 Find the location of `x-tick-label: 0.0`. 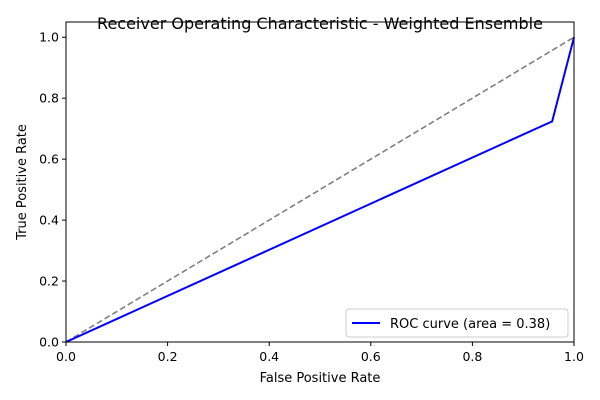

x-tick-label: 0.0 is located at coordinates (66, 356).